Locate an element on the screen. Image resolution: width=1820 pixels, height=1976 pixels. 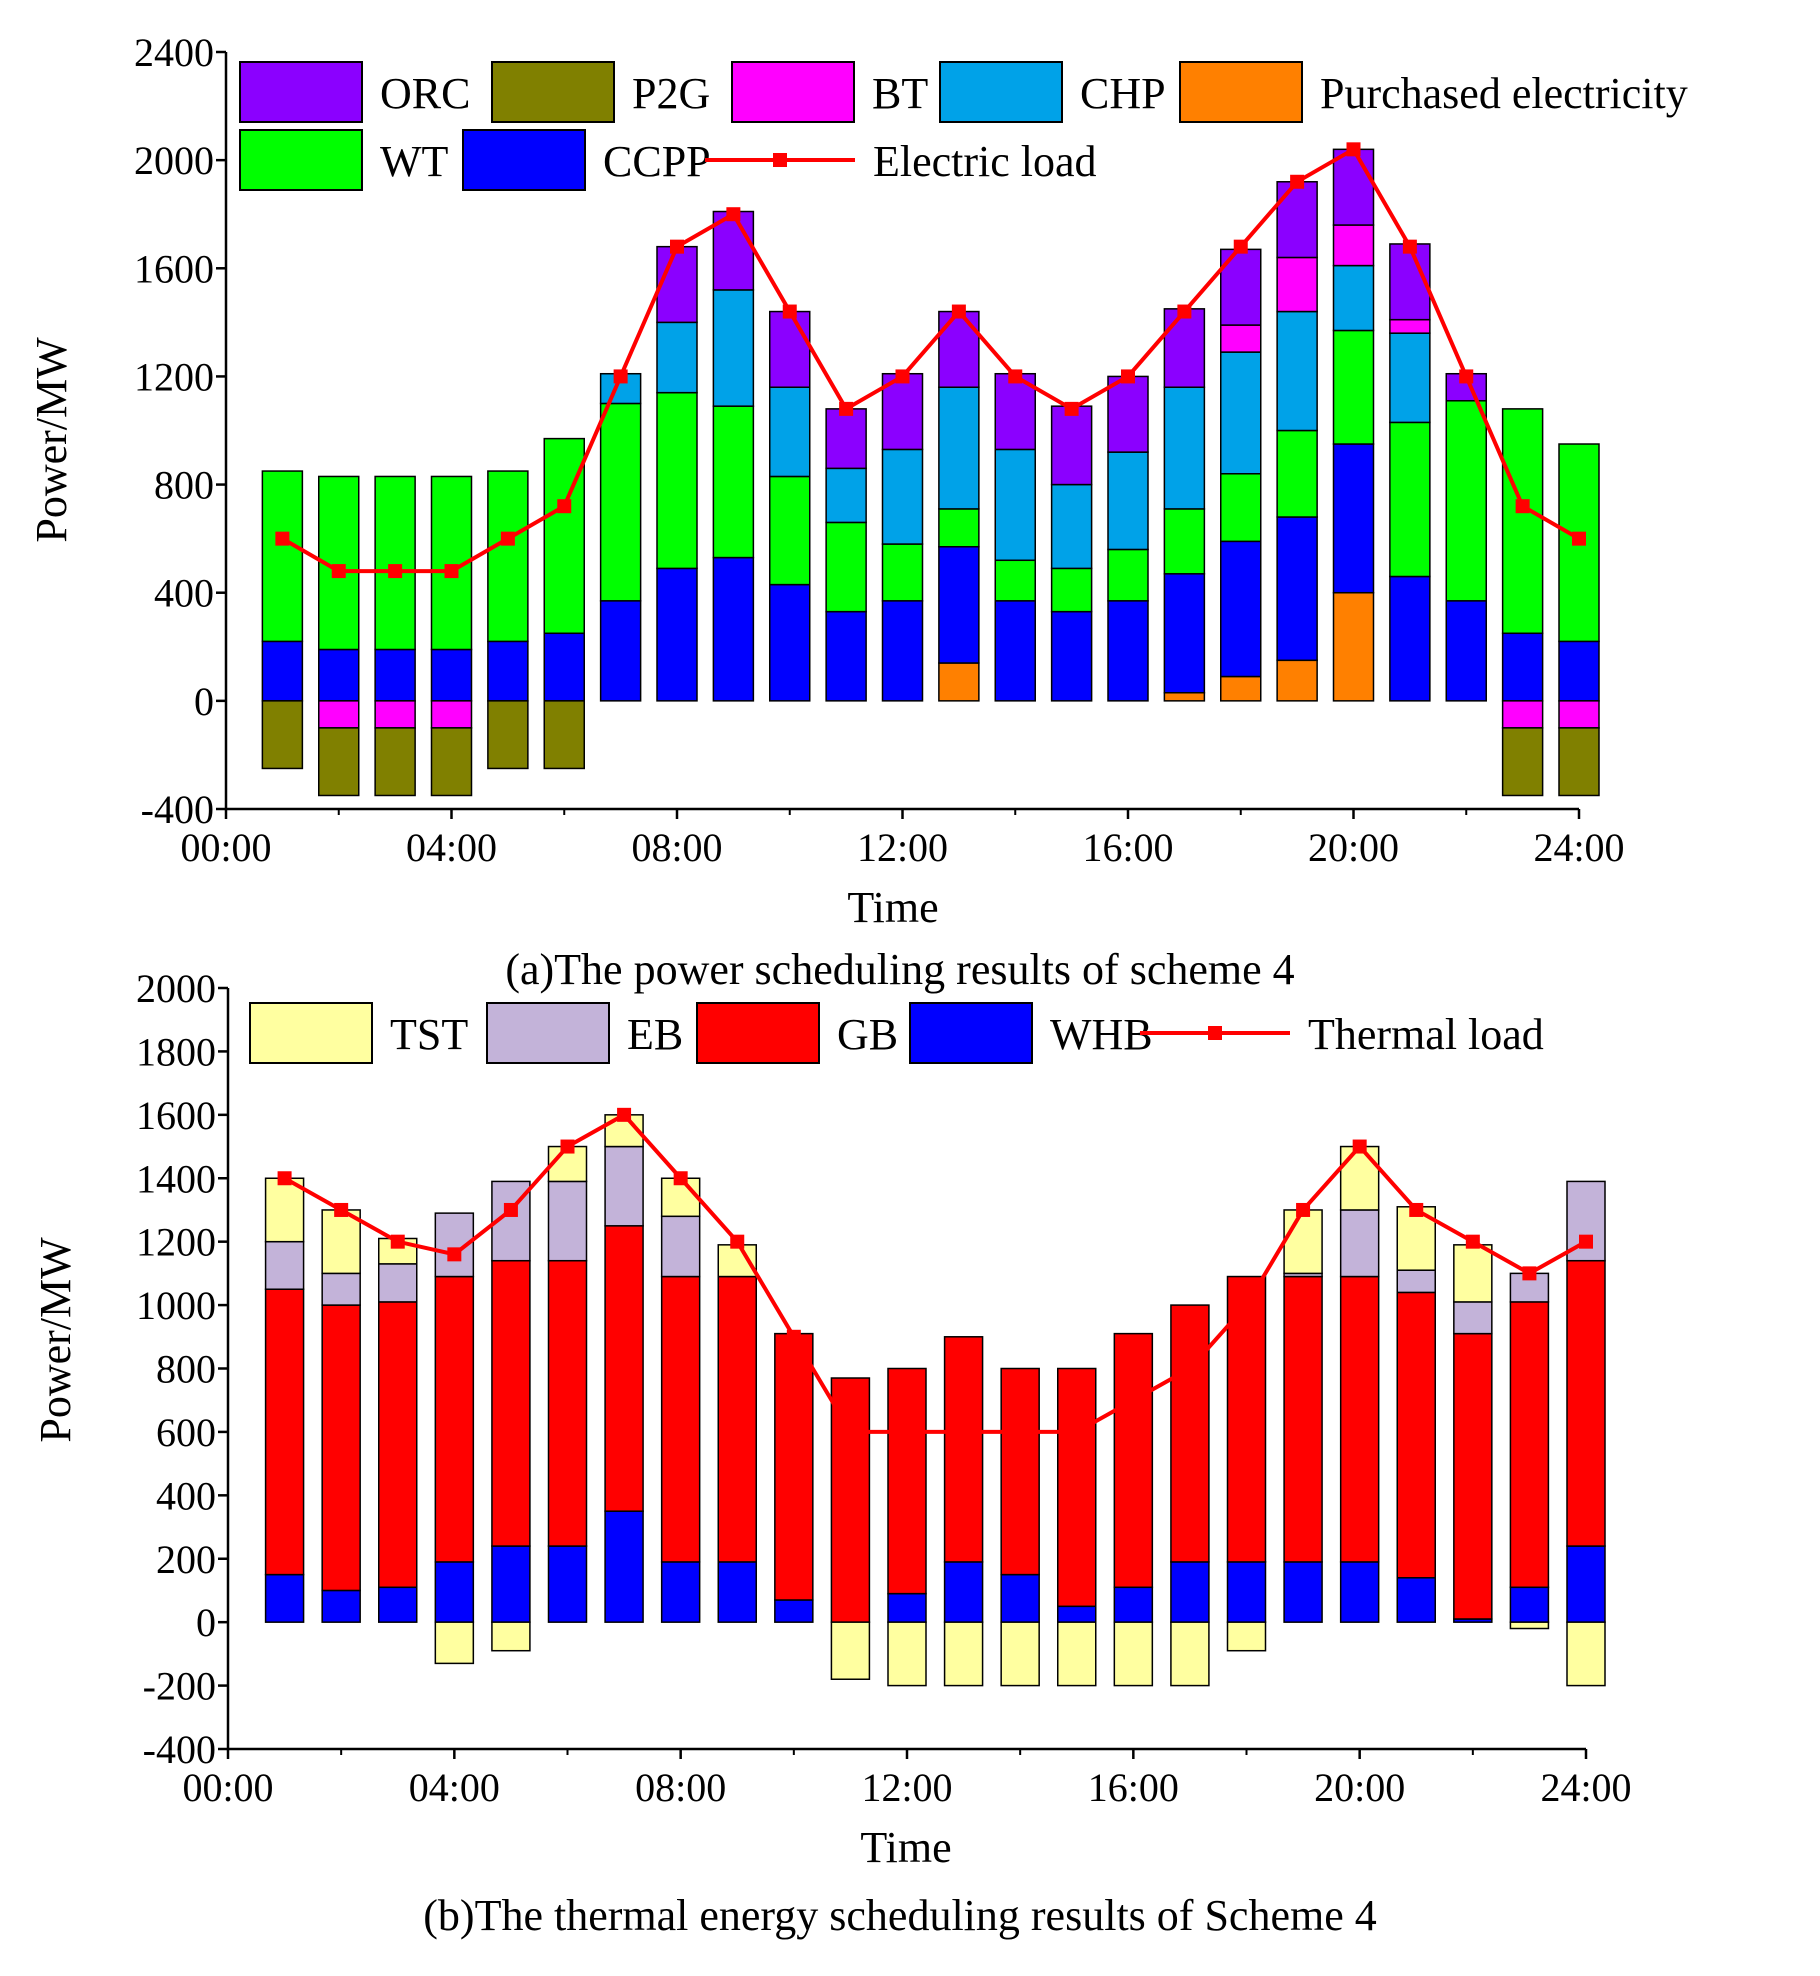
bar-wt-h23 is located at coordinates (1522, 521).